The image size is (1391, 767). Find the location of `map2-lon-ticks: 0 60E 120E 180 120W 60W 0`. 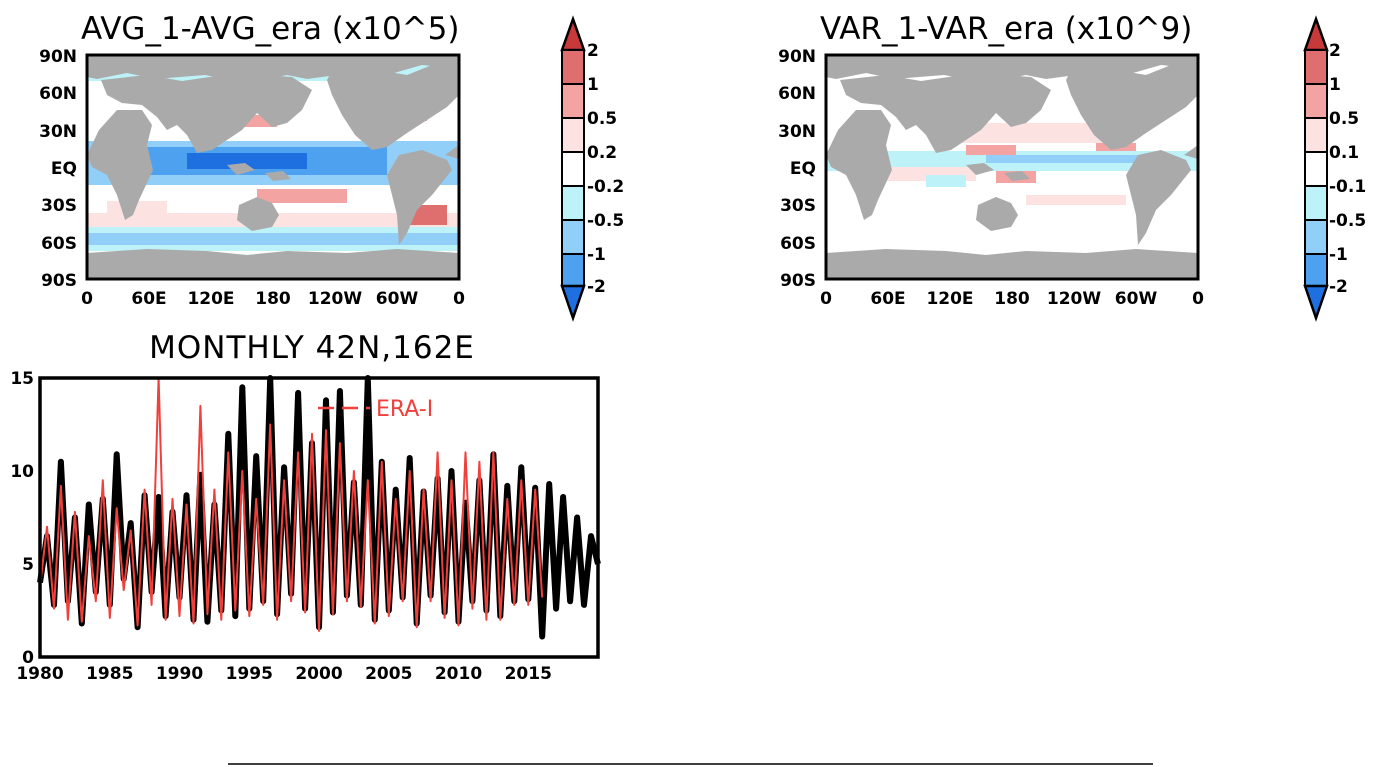

map2-lon-ticks: 0 60E 120E 180 120W 60W 0 is located at coordinates (1012, 299).